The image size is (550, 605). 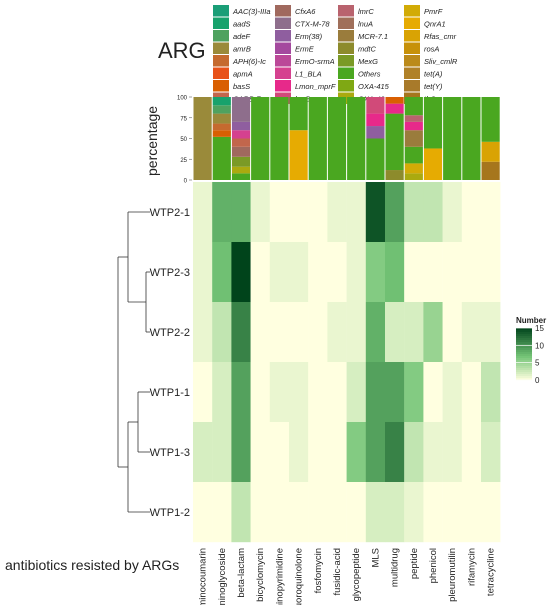 What do you see at coordinates (471, 567) in the screenshot?
I see `category-label: rifamycin` at bounding box center [471, 567].